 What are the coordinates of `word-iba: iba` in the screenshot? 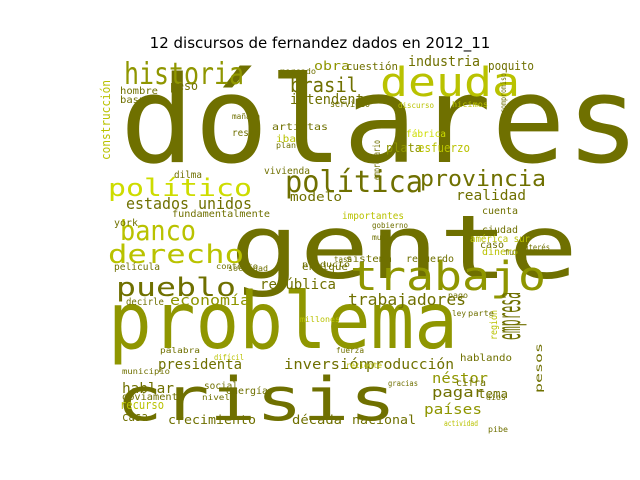 It's located at (286, 139).